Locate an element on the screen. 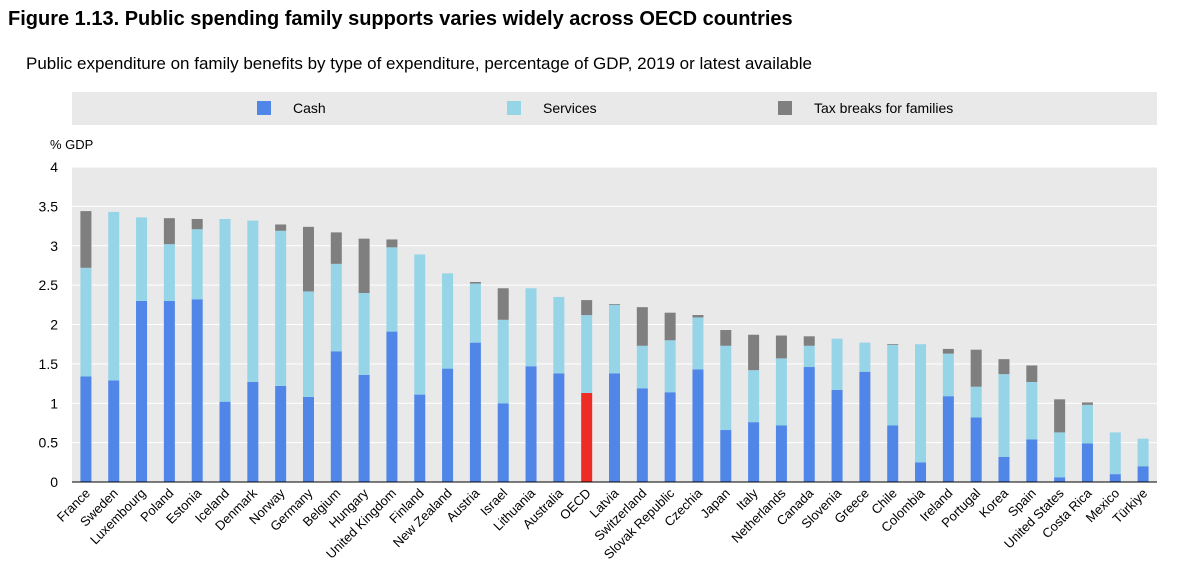  bar-denmark-cash is located at coordinates (253, 431).